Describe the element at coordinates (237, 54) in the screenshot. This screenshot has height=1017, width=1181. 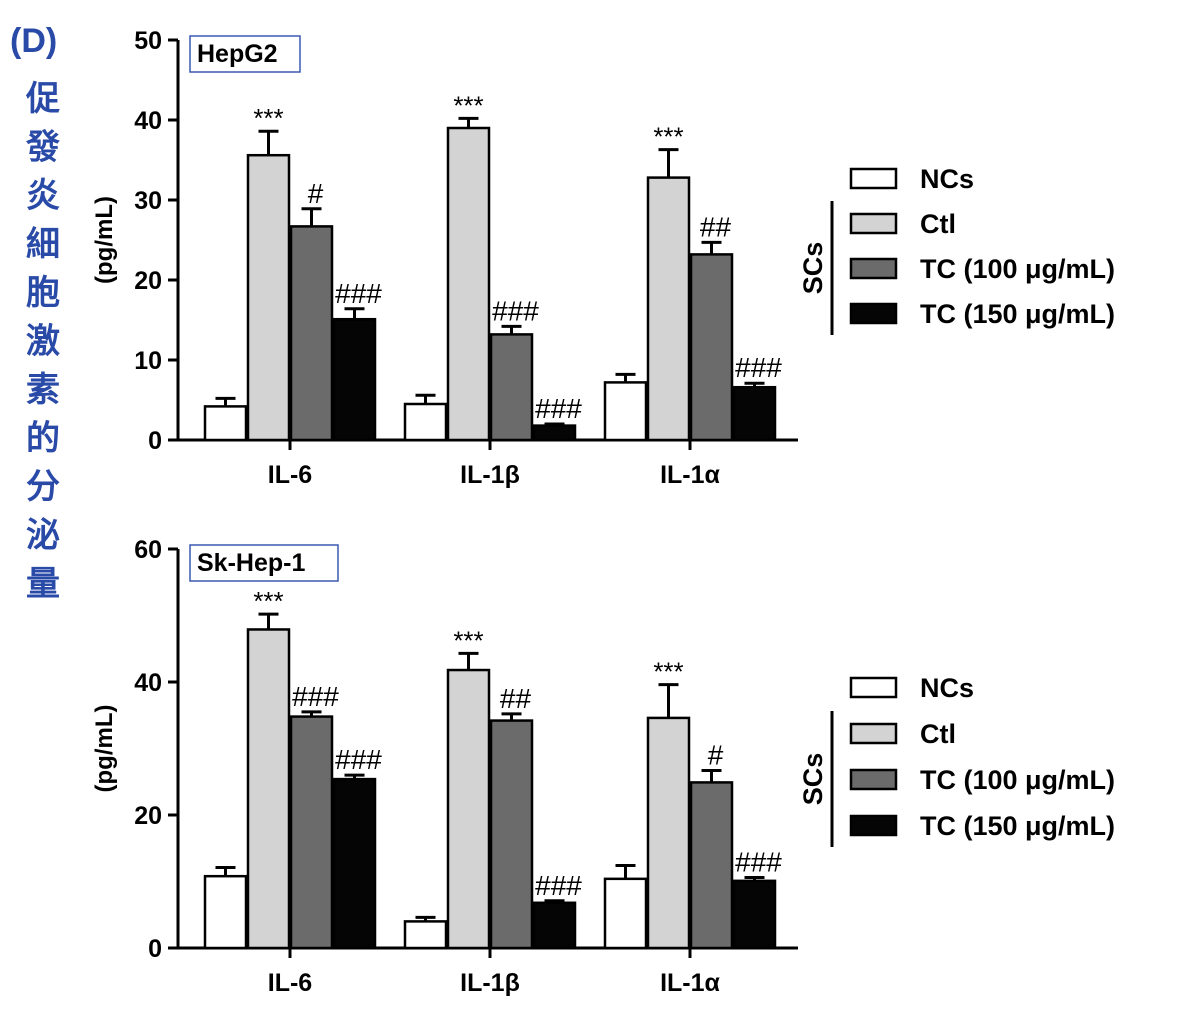
I see `chart-title: HepG2` at that location.